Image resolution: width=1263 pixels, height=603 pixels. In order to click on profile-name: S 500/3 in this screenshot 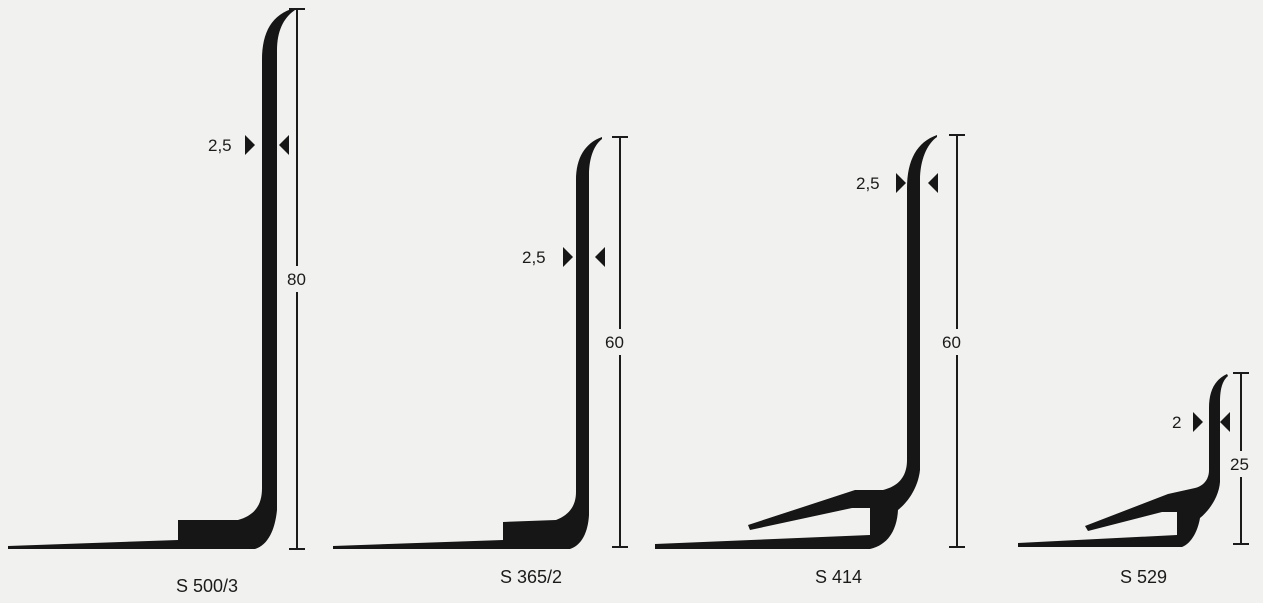, I will do `click(207, 586)`.